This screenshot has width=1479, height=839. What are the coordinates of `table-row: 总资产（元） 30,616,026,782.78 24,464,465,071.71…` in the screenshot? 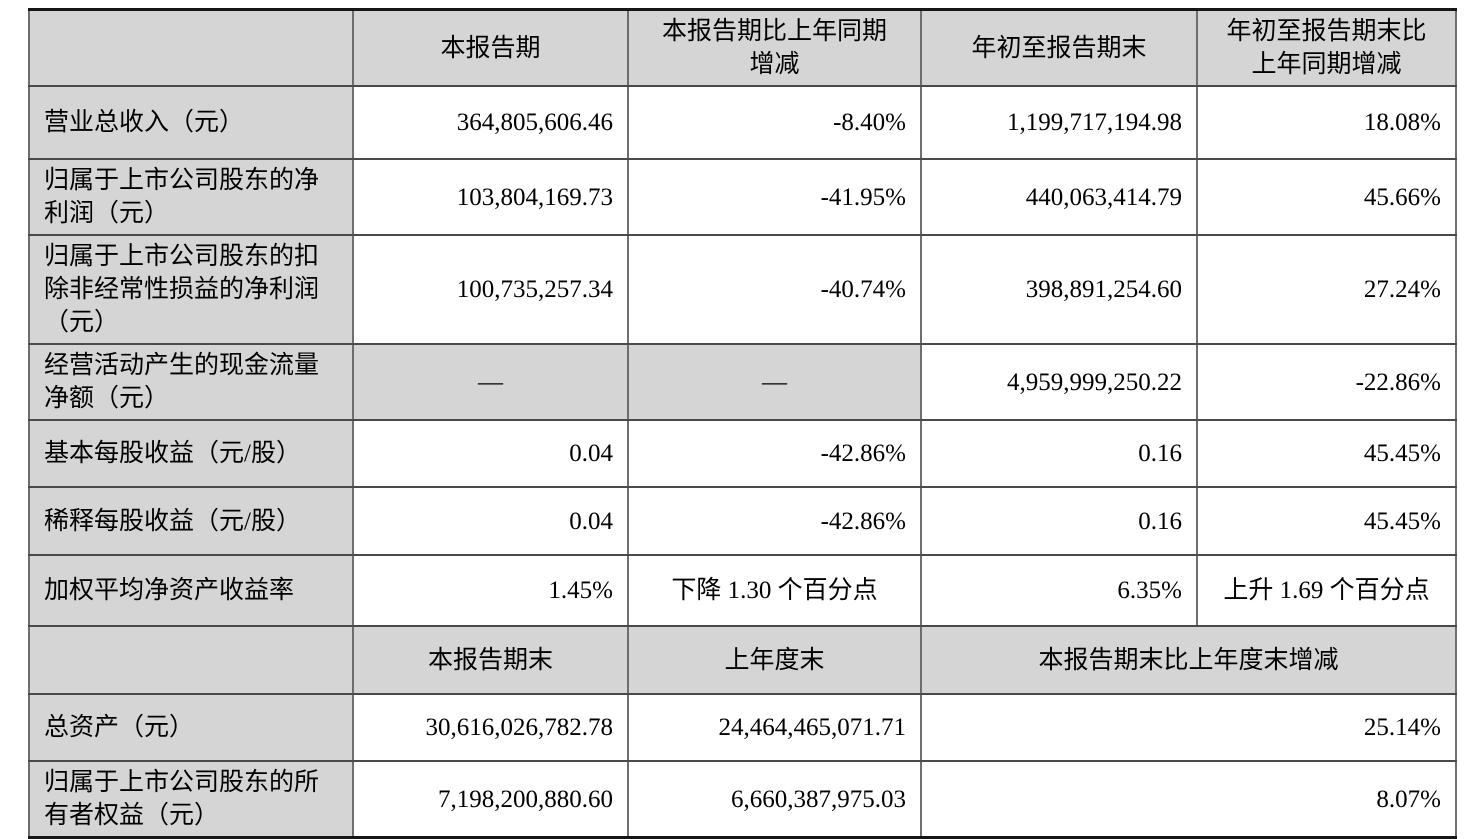 It's located at (742, 727).